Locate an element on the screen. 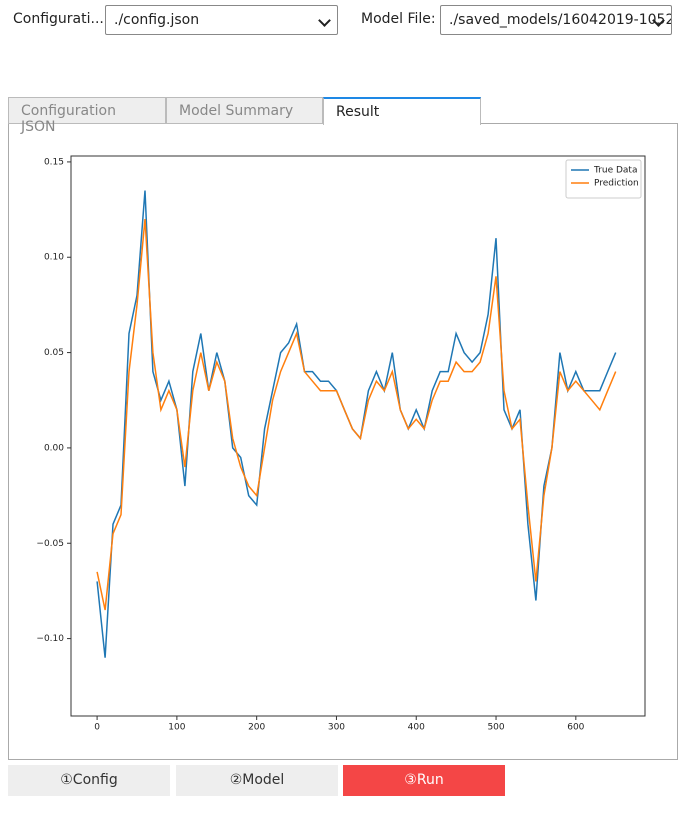  x-tick-label: 300 is located at coordinates (336, 728).